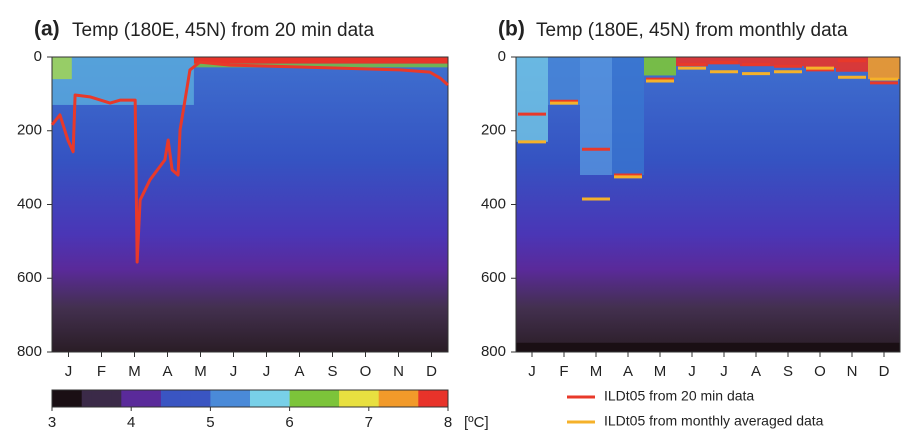 This screenshot has width=904, height=439. I want to click on mixed-layer, so click(123, 81).